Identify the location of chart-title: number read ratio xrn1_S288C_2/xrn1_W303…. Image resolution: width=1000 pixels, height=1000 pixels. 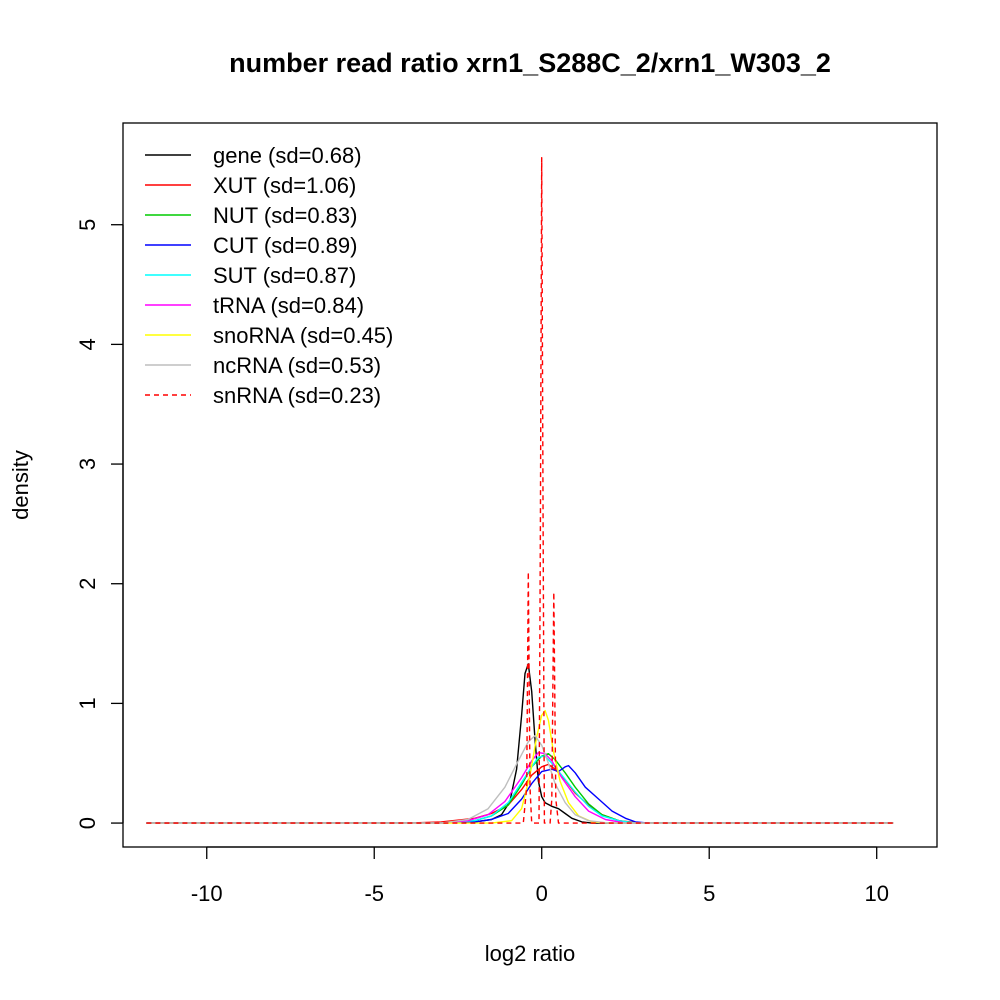
(530, 63).